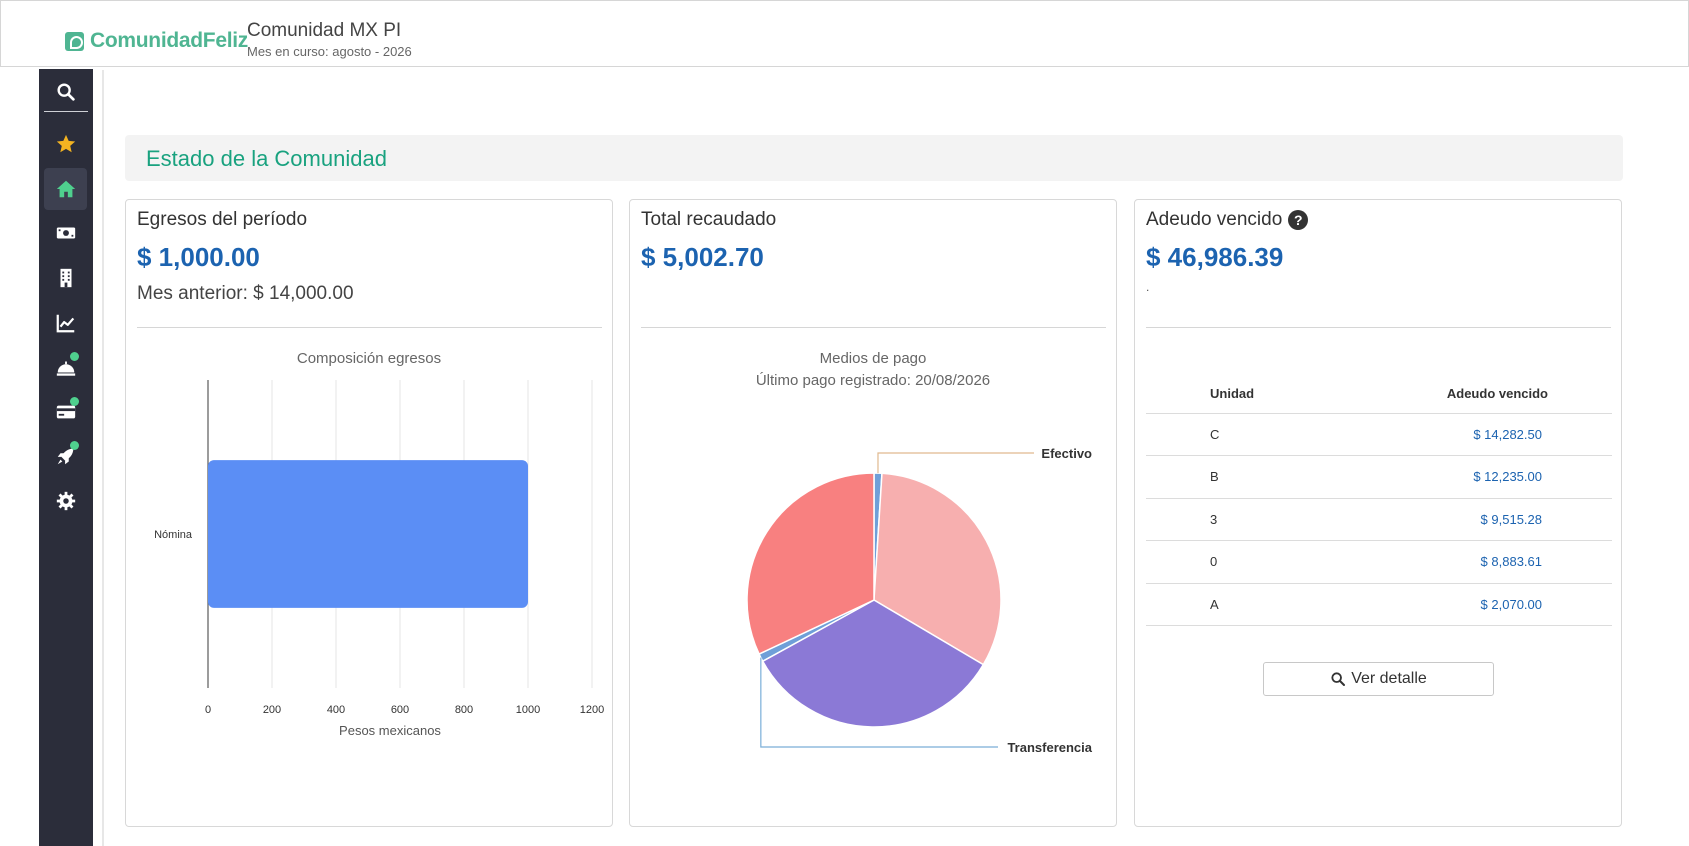 This screenshot has width=1689, height=846. Describe the element at coordinates (874, 158) in the screenshot. I see `section-header: Estado de la Comunidad` at that location.